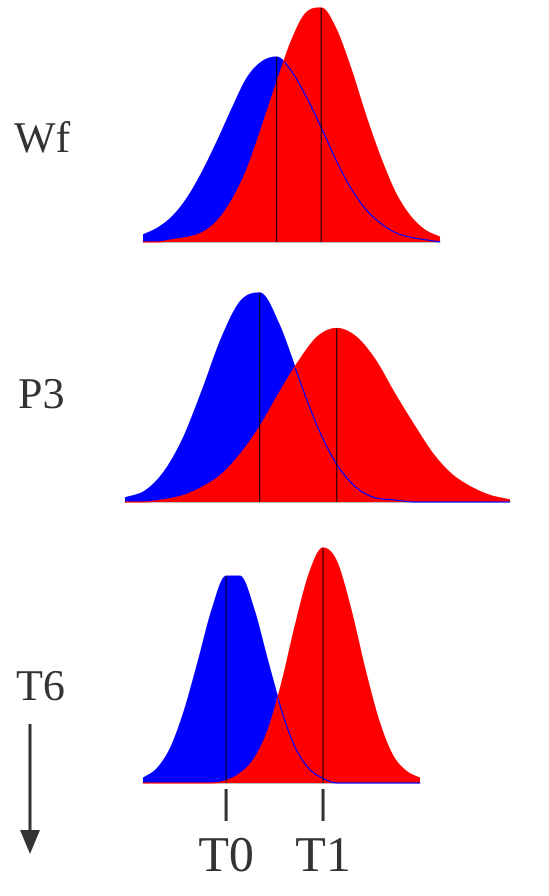 The height and width of the screenshot is (896, 549). I want to click on y-axis-title: P3, so click(41, 393).